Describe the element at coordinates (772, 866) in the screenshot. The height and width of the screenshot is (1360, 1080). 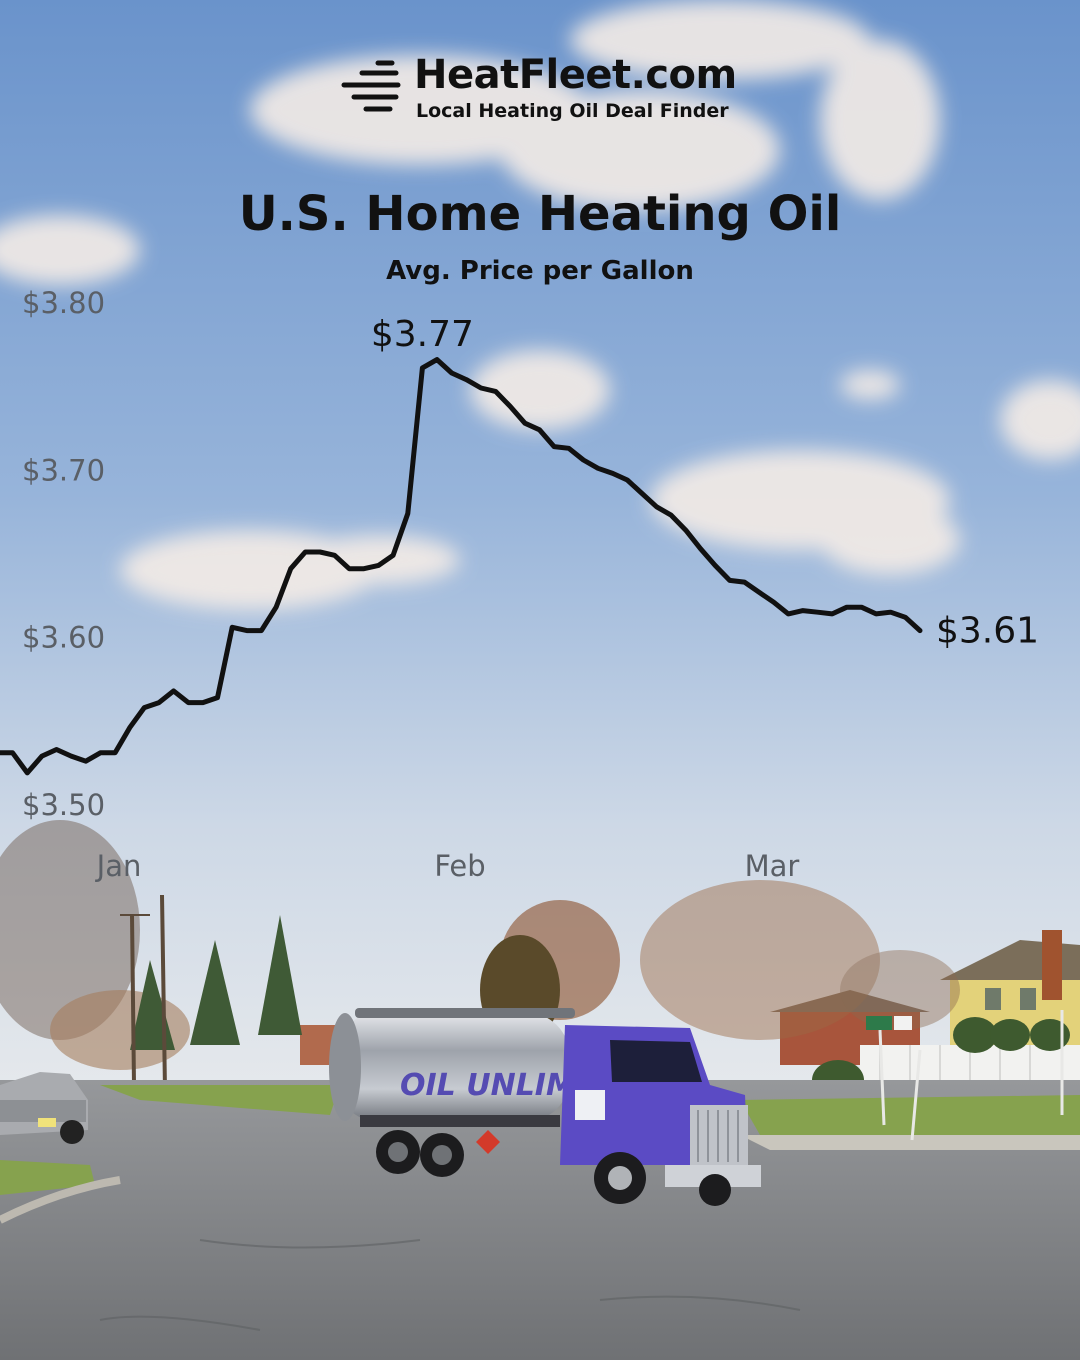
I see `x-tick-label: Mar` at that location.